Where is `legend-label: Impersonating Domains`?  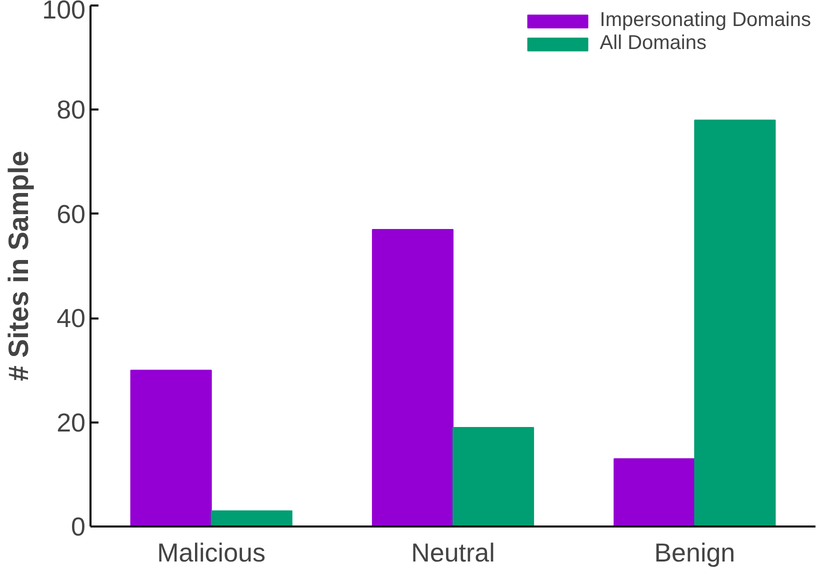 legend-label: Impersonating Domains is located at coordinates (705, 20).